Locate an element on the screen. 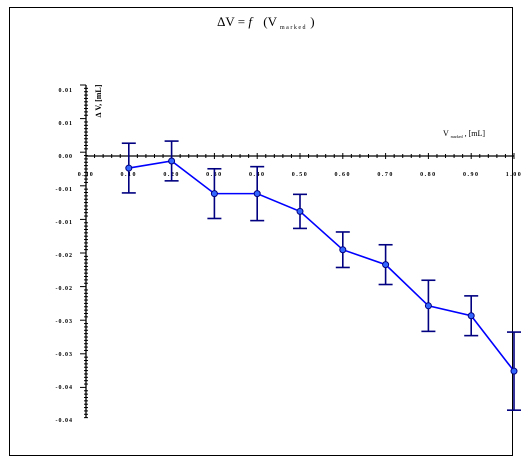 This screenshot has width=524, height=465. title-prefix: ∆V = is located at coordinates (232, 21).